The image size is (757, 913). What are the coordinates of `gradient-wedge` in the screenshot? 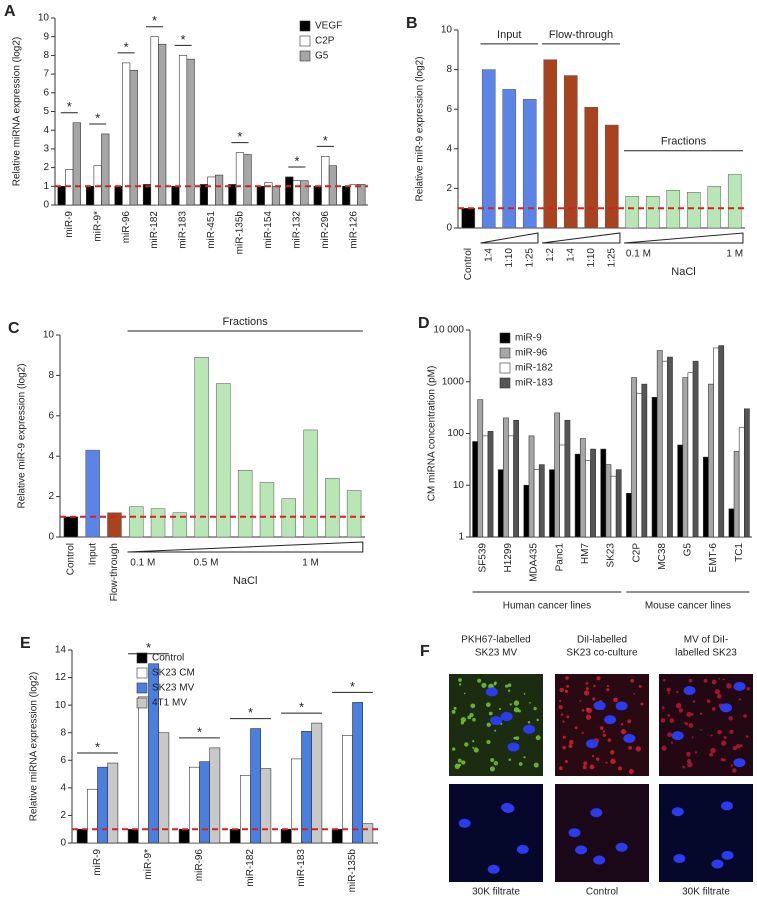 It's located at (684, 238).